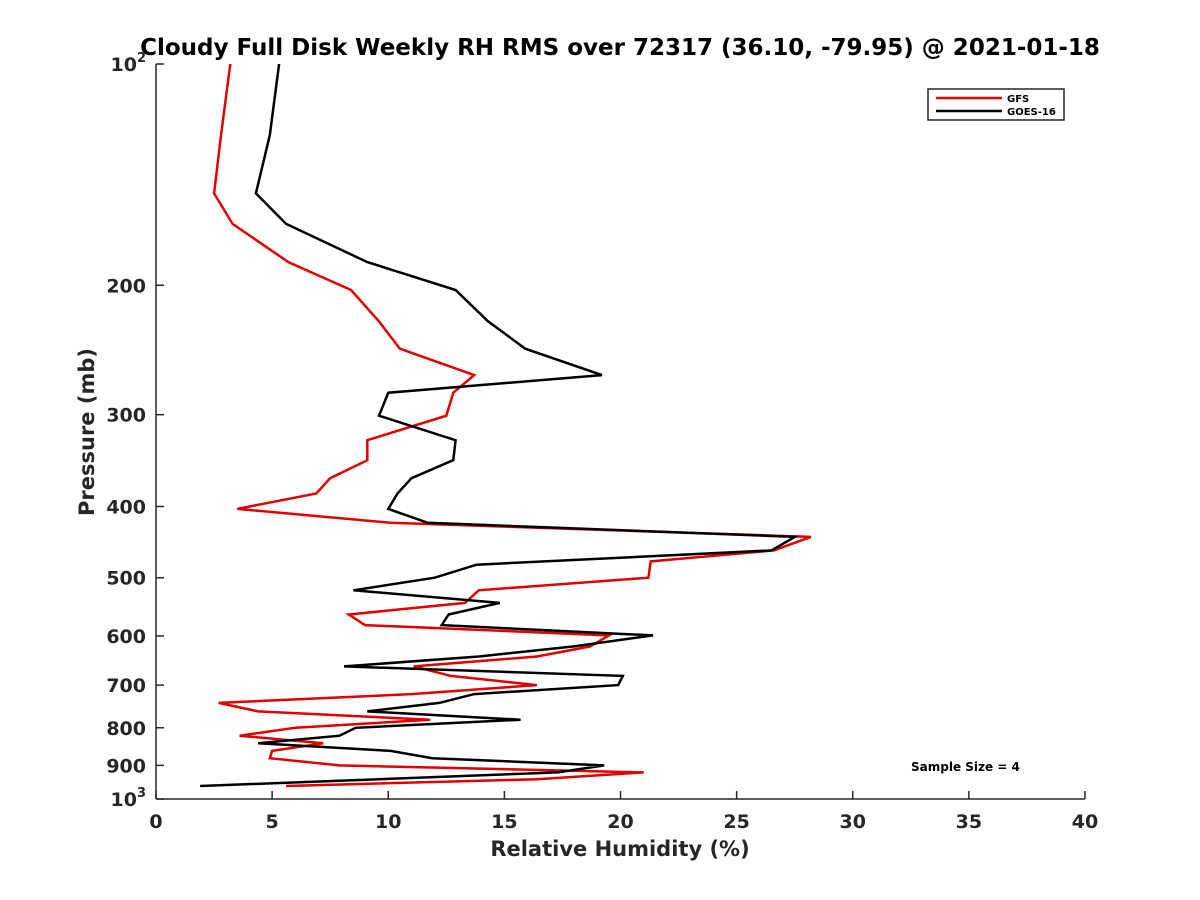 The width and height of the screenshot is (1200, 900). What do you see at coordinates (126, 637) in the screenshot?
I see `y-tick-label: 600` at bounding box center [126, 637].